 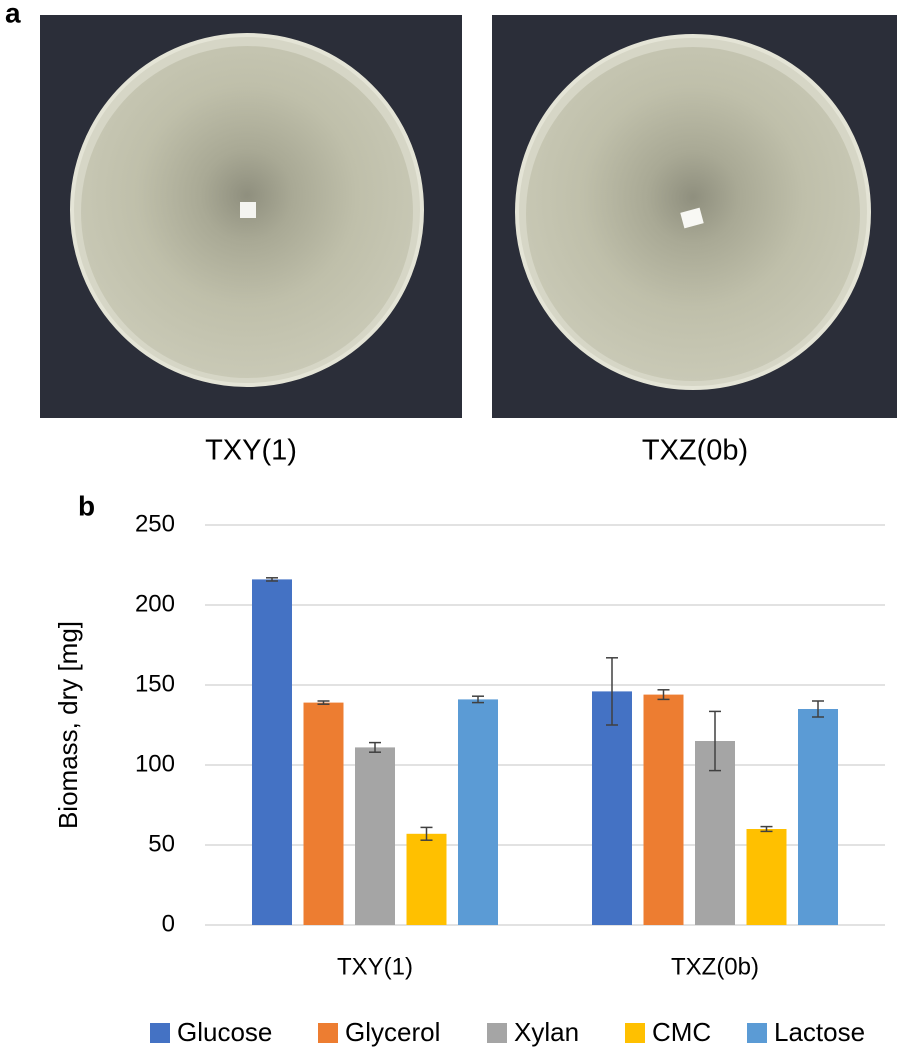 What do you see at coordinates (392, 1032) in the screenshot?
I see `legend-label: Glycerol` at bounding box center [392, 1032].